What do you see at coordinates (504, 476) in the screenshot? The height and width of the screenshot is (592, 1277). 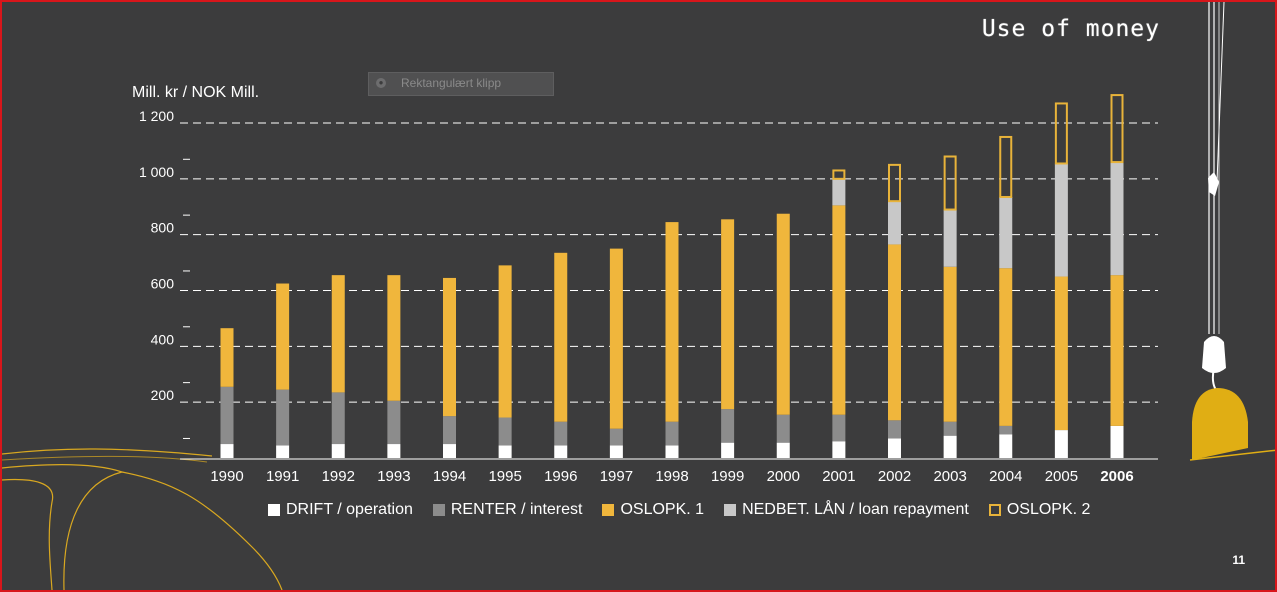 I see `x-tick-label: 1995` at bounding box center [504, 476].